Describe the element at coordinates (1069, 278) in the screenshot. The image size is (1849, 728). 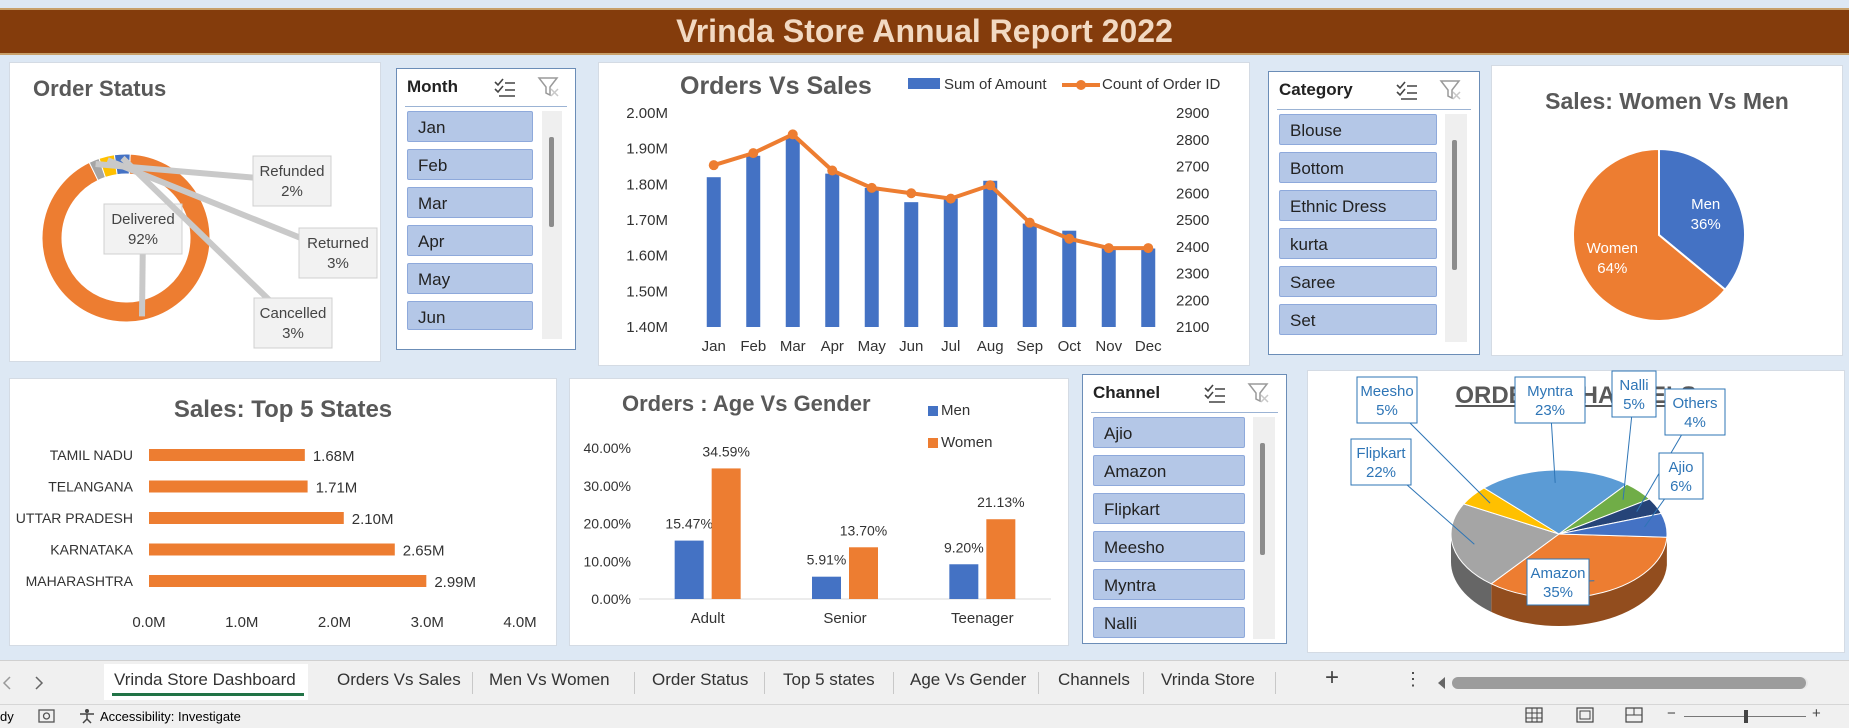
I see `bar-oct` at that location.